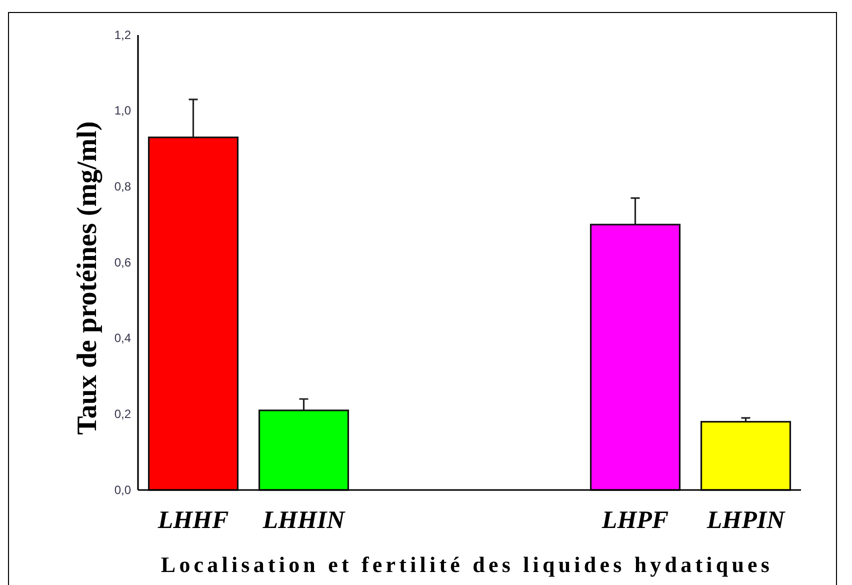 The width and height of the screenshot is (852, 585). I want to click on y-tick-label: 0,2, so click(123, 414).